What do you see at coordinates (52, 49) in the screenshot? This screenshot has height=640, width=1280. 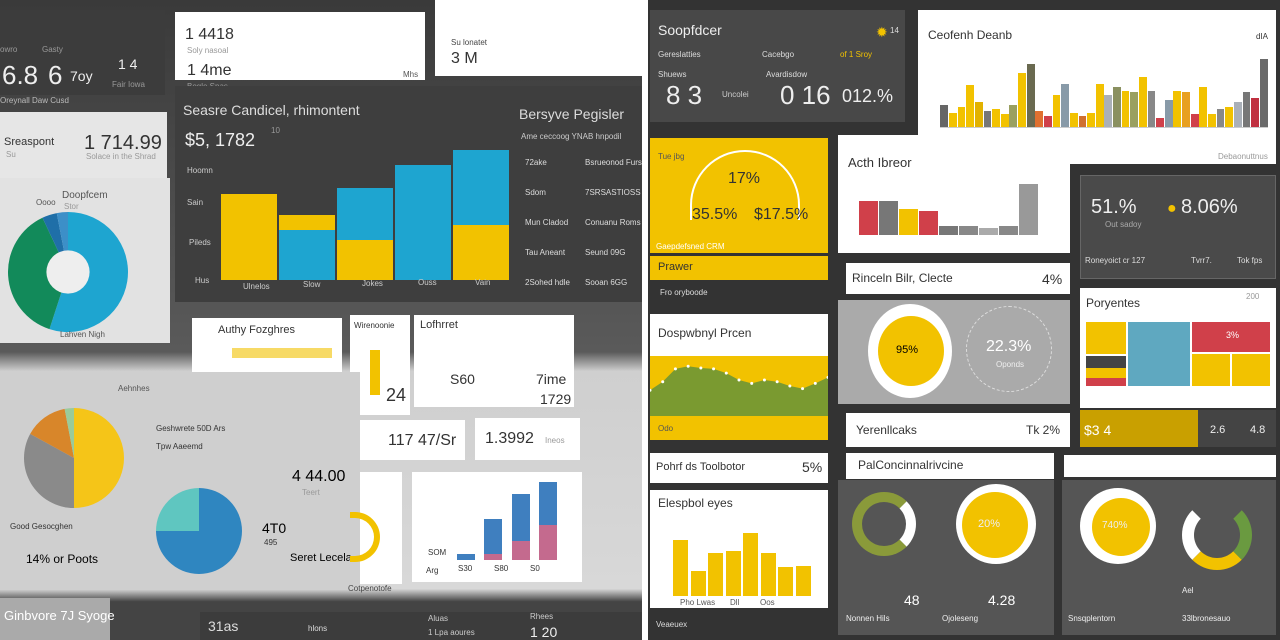 I see `kpi-label: Gasty` at bounding box center [52, 49].